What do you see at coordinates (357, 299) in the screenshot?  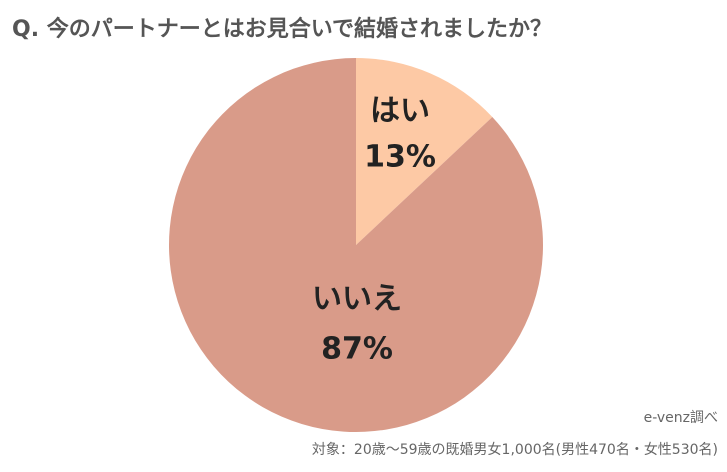 I see `slice-label: いいえ` at bounding box center [357, 299].